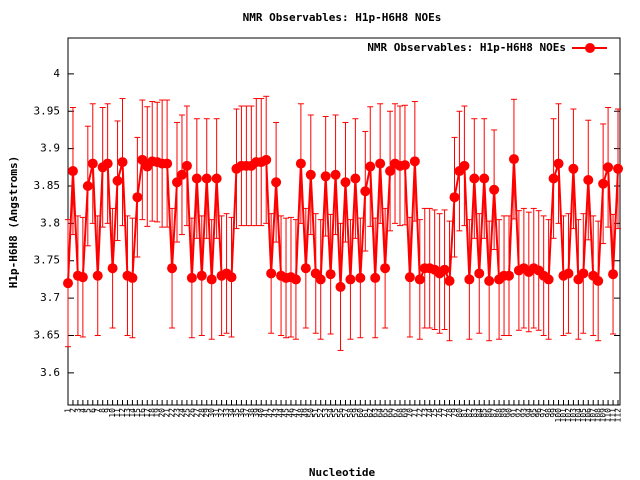  I want to click on x-tick-label: 87, so click(494, 413).